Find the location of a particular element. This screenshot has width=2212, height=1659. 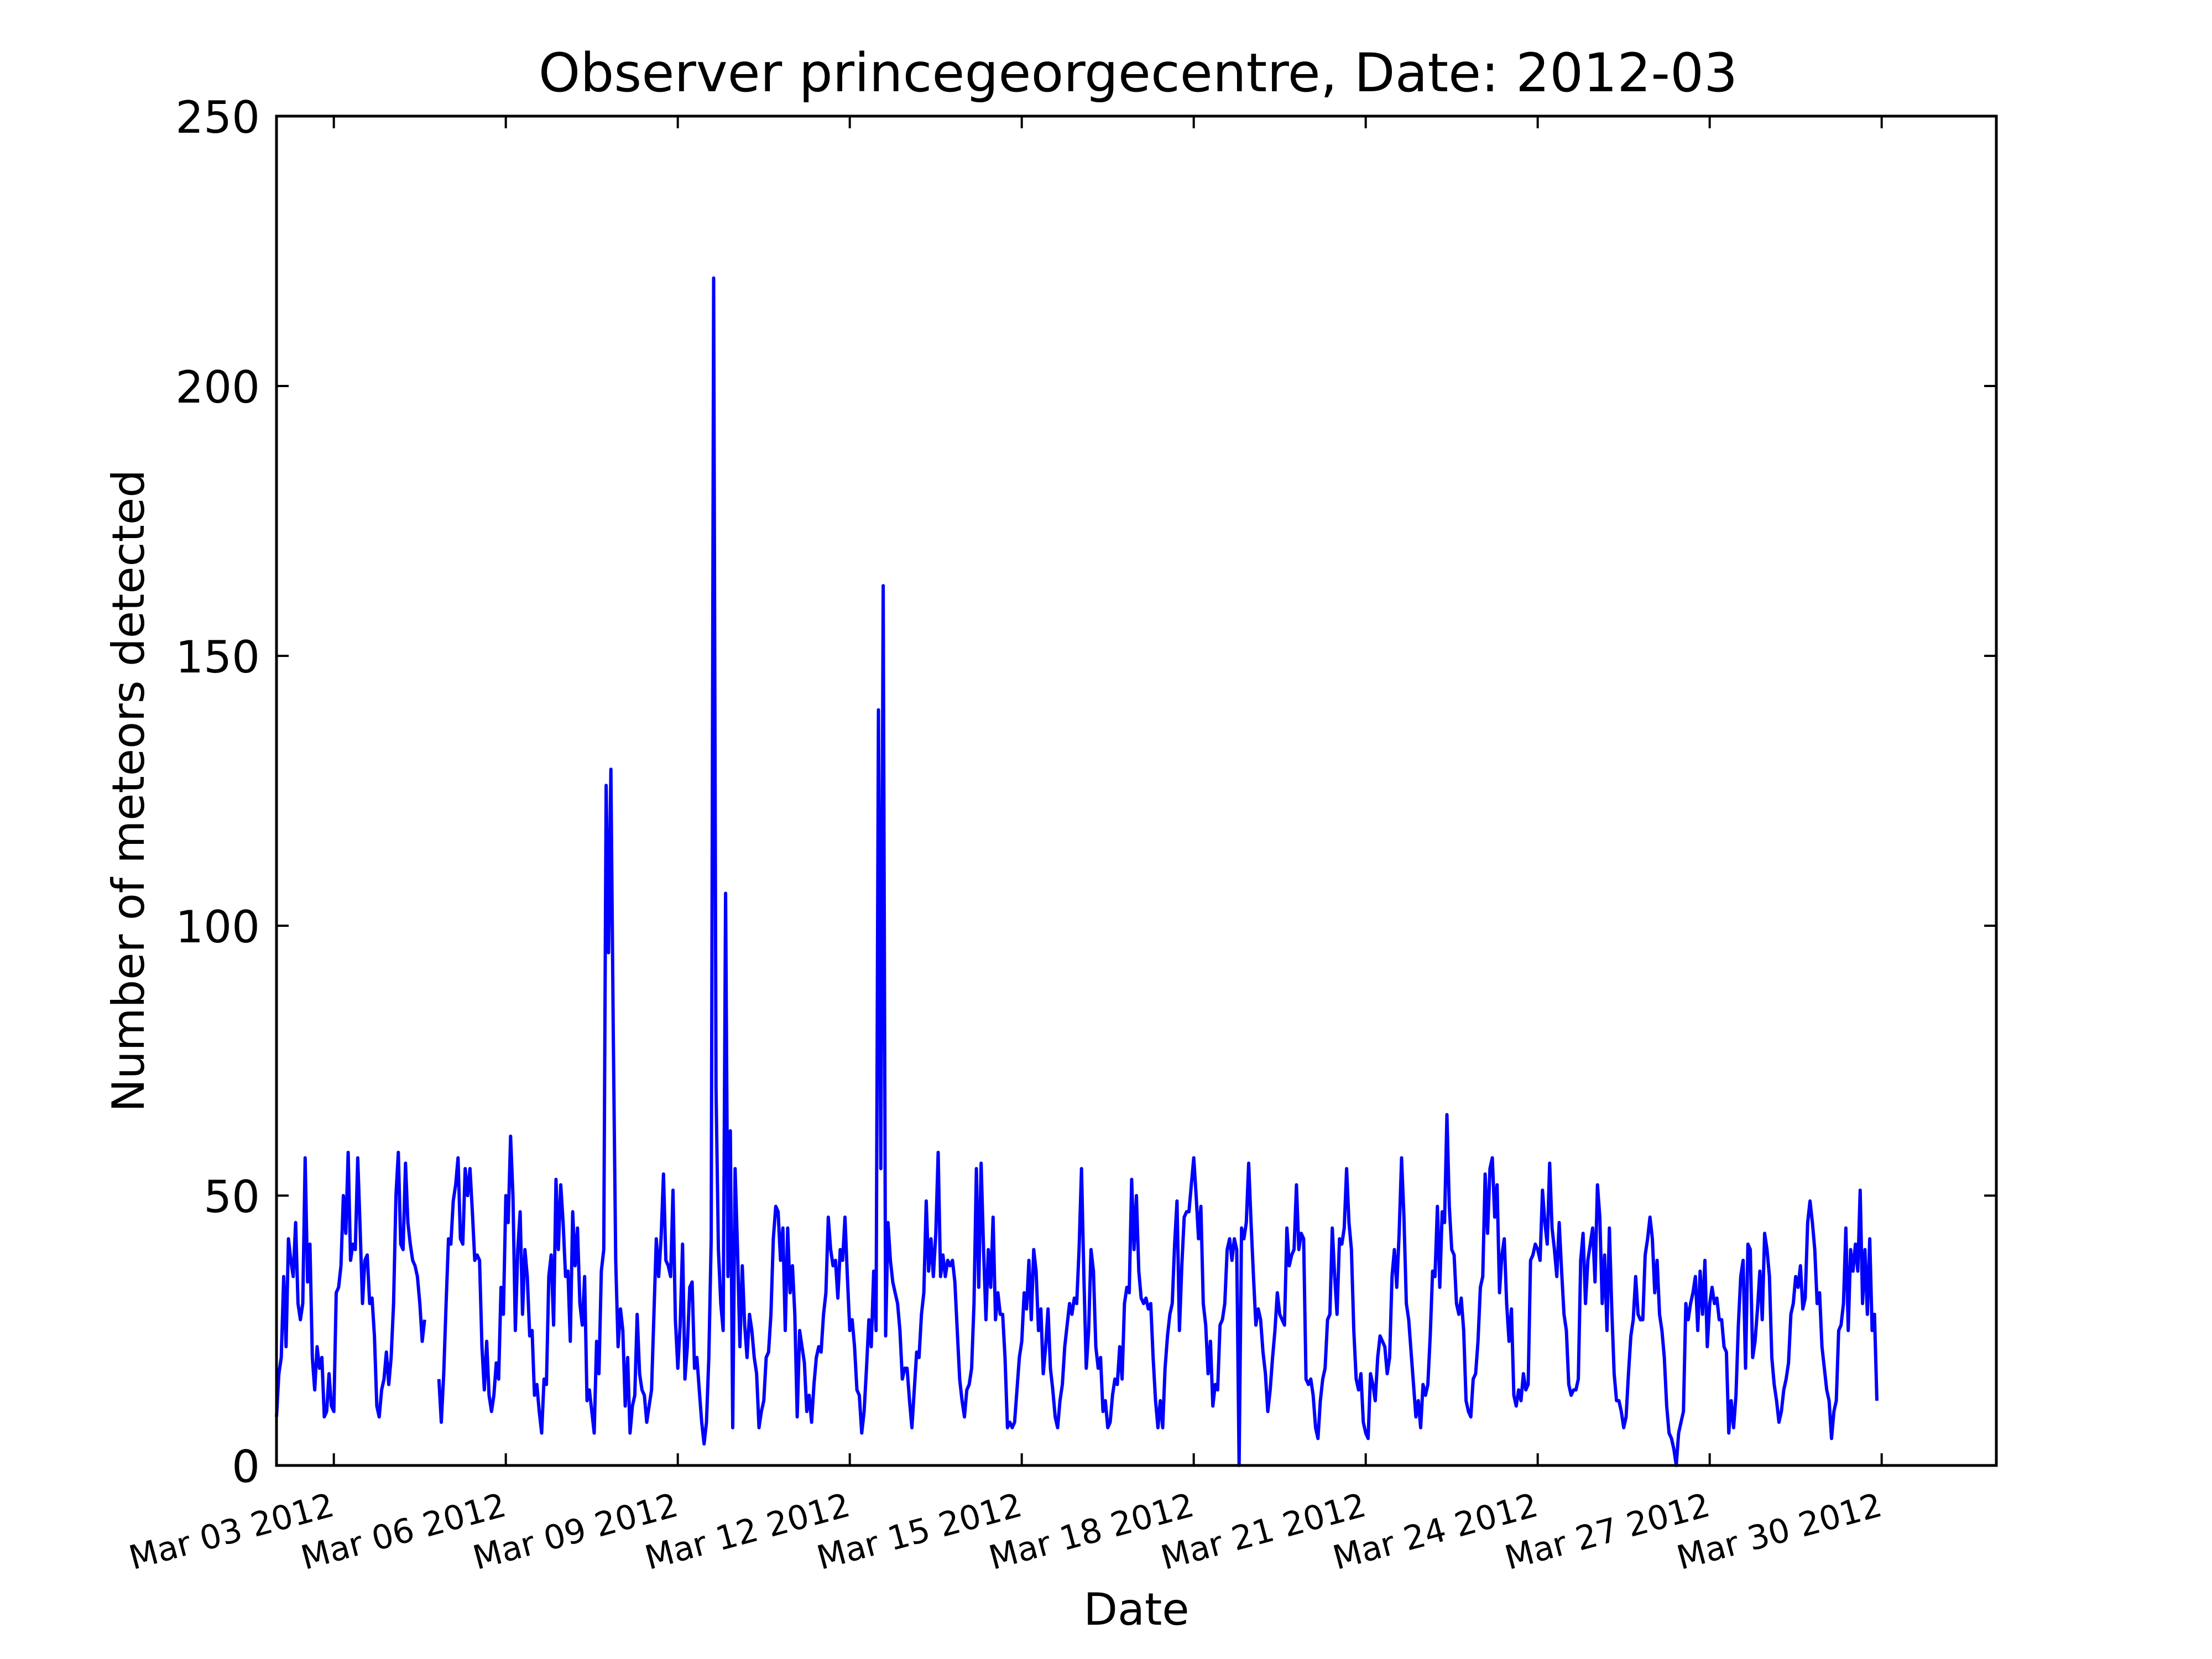

y-tick-label: 100 is located at coordinates (218, 927).